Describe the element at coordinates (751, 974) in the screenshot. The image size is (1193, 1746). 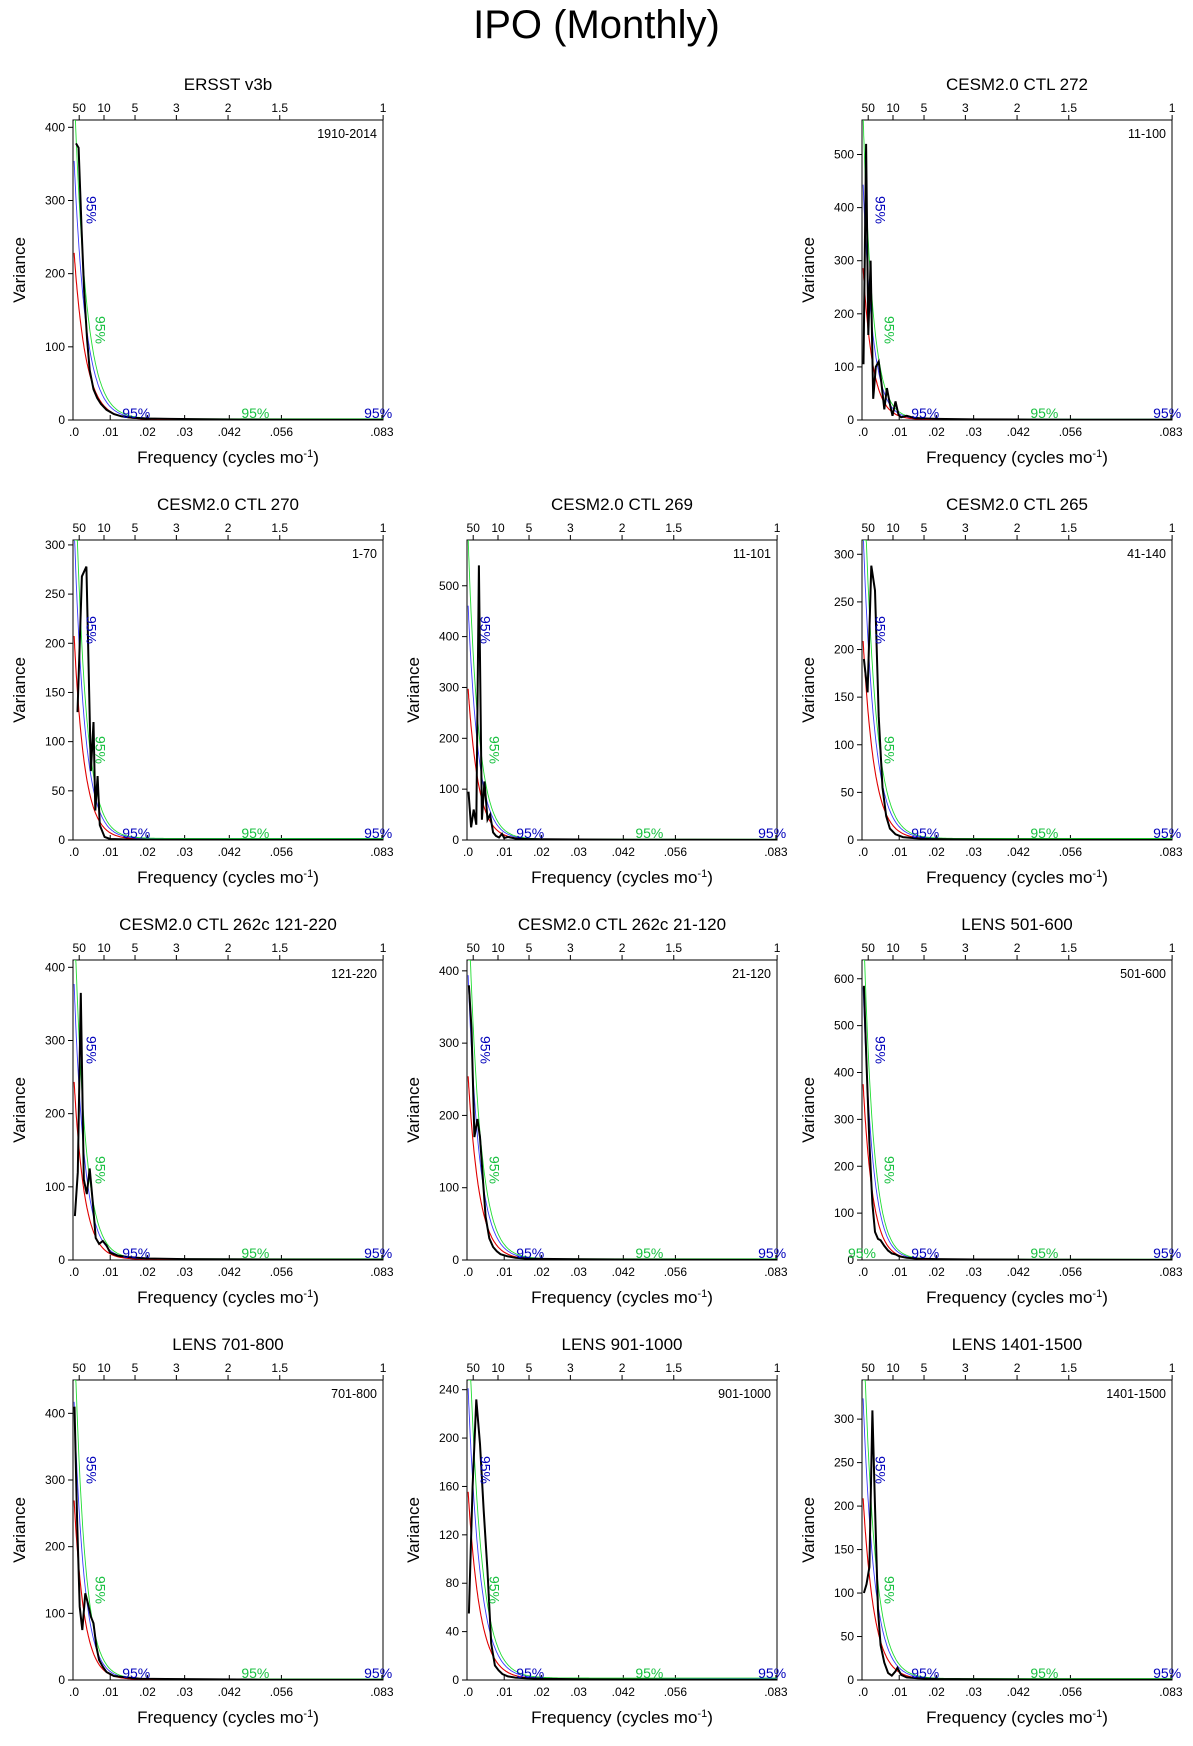
I see `period-range-label: 21-120` at that location.